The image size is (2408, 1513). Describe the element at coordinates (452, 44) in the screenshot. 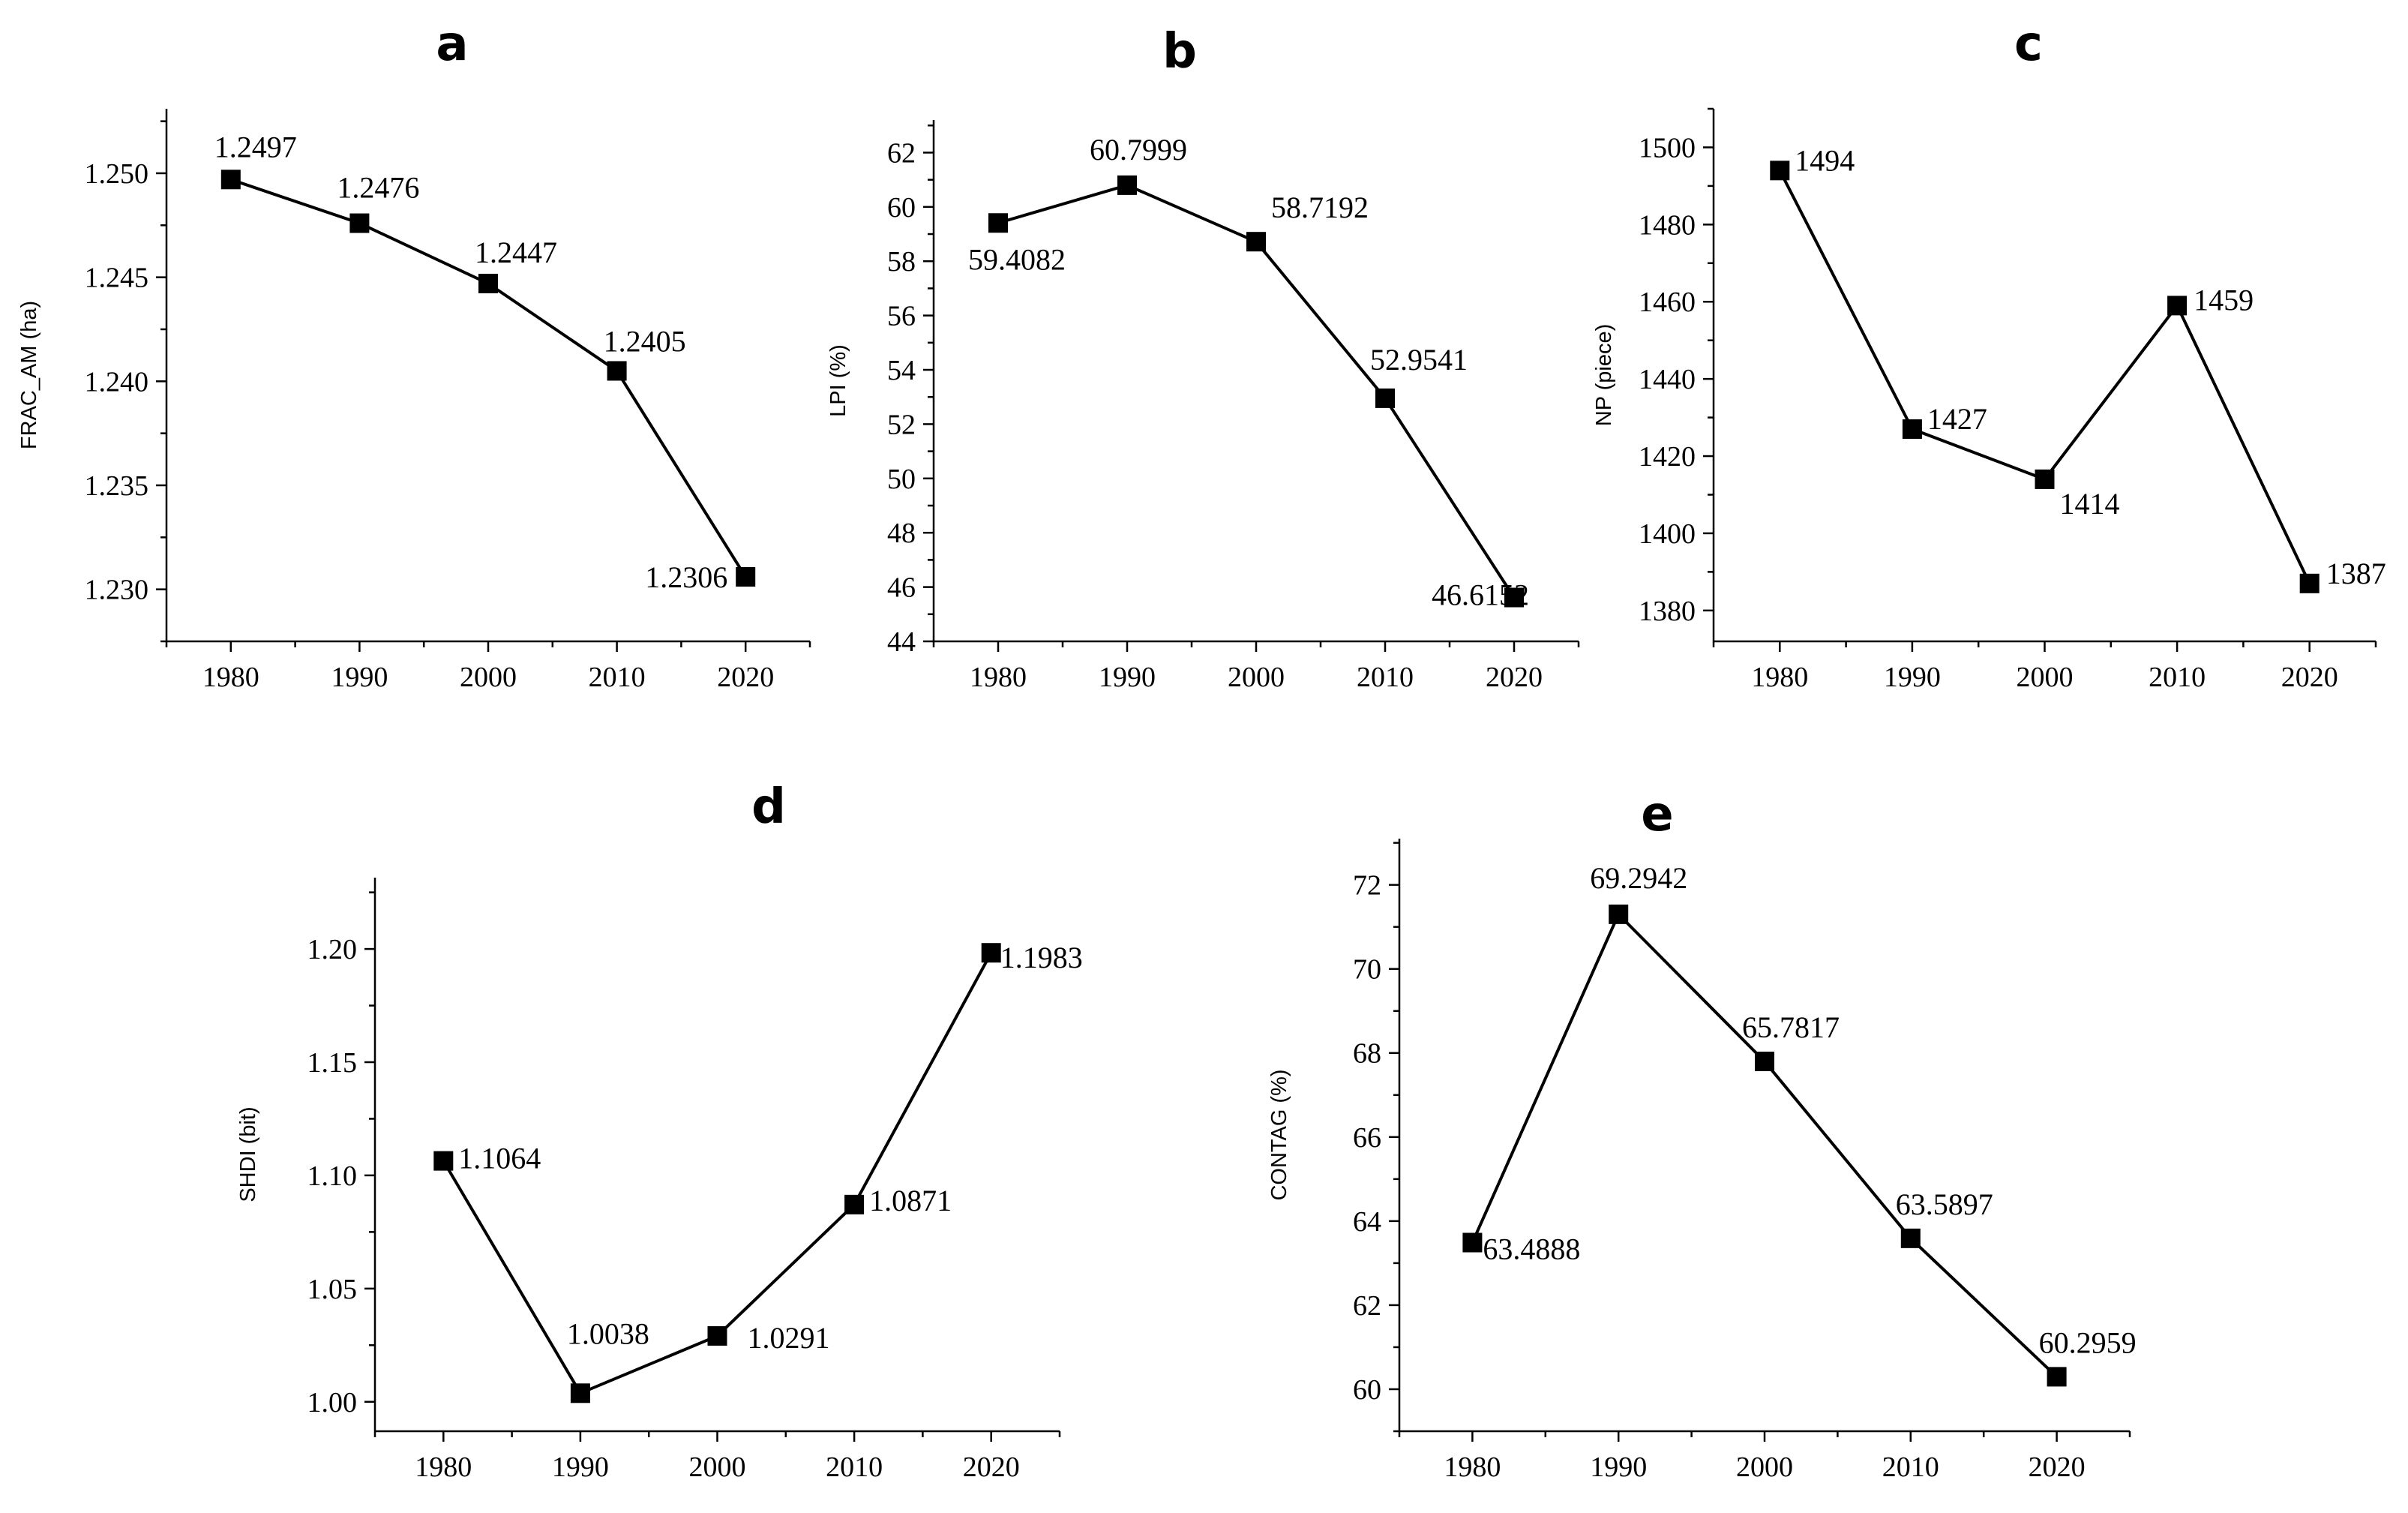

I see `panel-letter-a: a` at that location.